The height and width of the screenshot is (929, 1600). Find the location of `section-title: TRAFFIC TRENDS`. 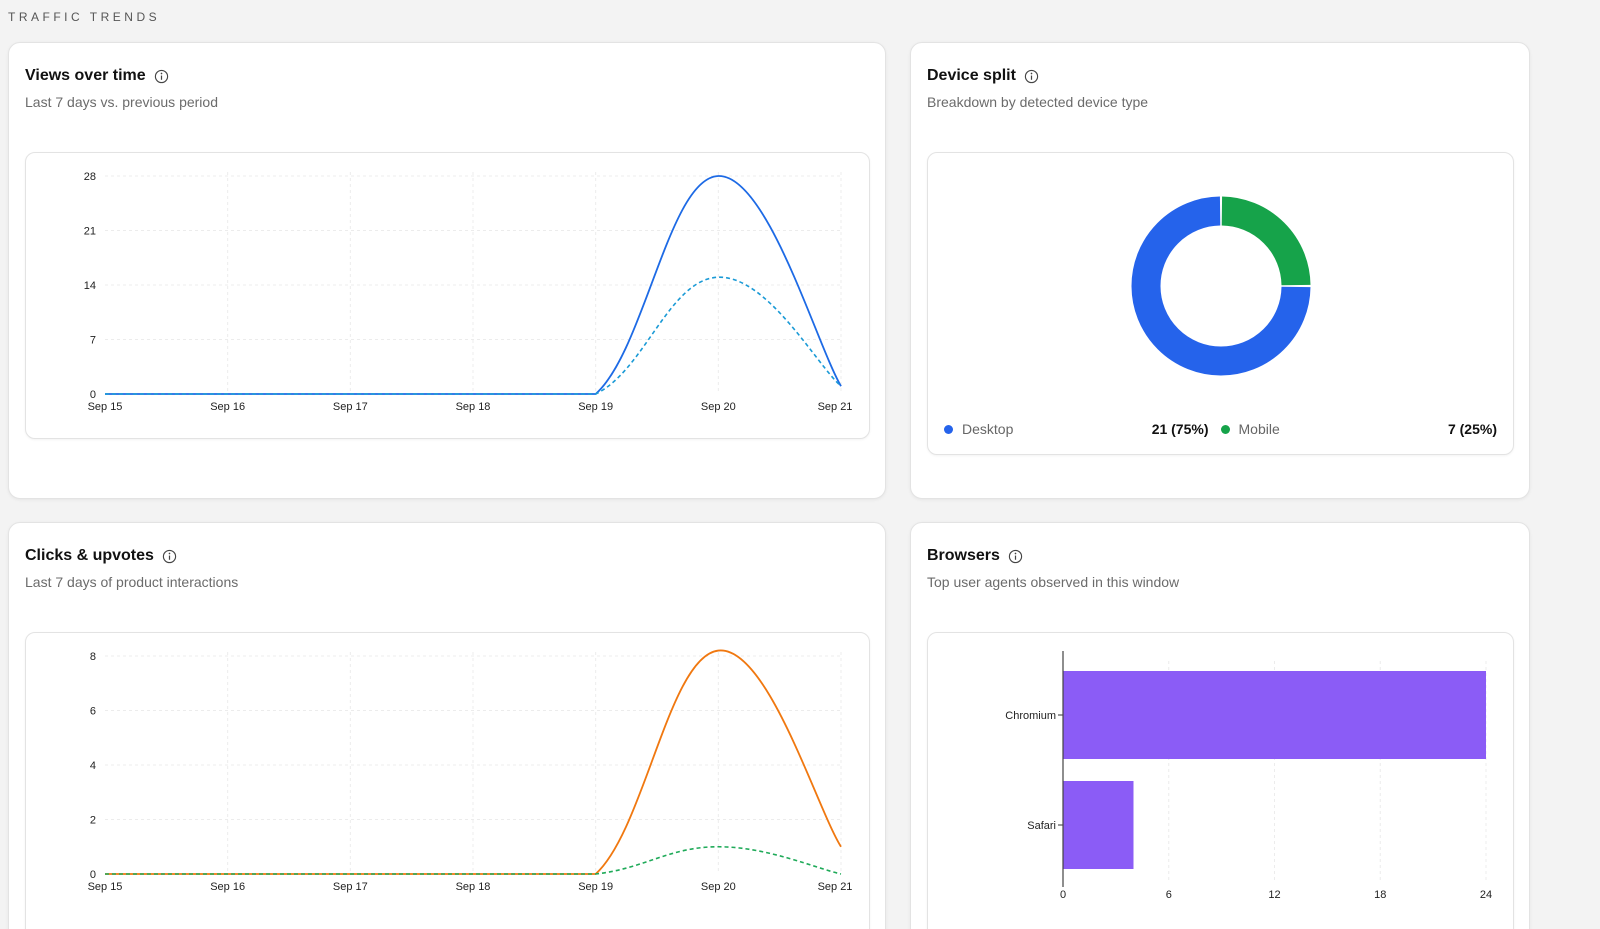

section-title: TRAFFIC TRENDS is located at coordinates (84, 17).